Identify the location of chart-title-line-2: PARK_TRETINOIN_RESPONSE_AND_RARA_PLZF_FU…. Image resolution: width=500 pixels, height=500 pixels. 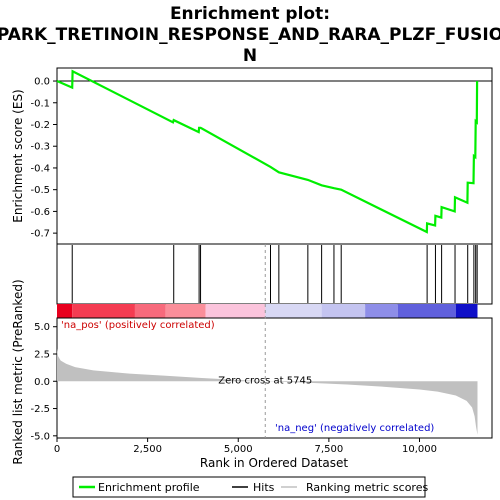
(250, 35).